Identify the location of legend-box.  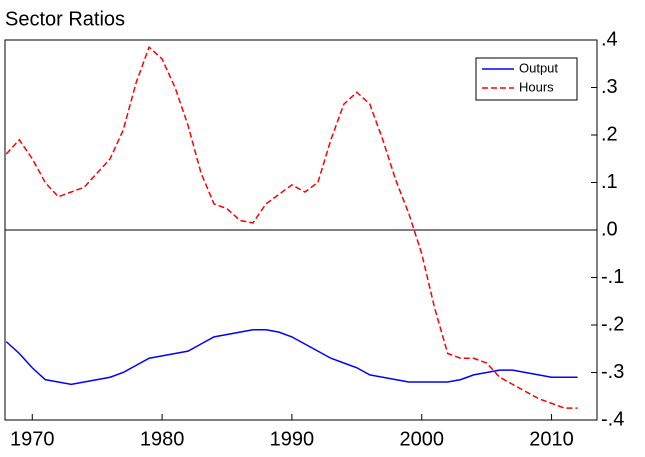
(526, 79).